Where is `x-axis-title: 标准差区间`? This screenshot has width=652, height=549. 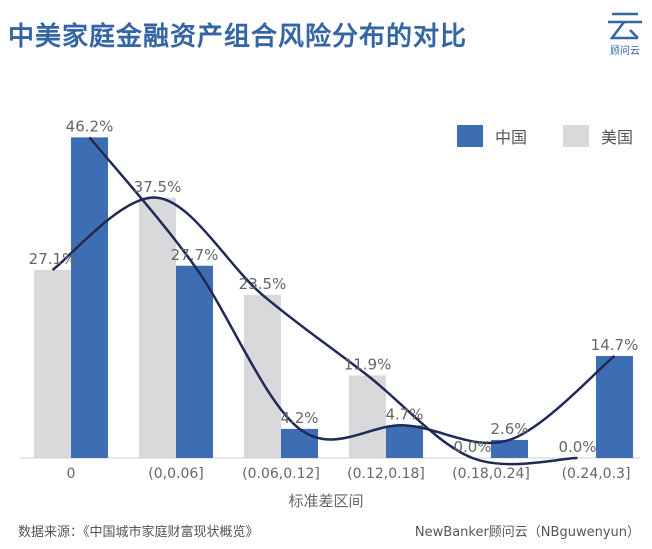 x-axis-title: 标准差区间 is located at coordinates (326, 501).